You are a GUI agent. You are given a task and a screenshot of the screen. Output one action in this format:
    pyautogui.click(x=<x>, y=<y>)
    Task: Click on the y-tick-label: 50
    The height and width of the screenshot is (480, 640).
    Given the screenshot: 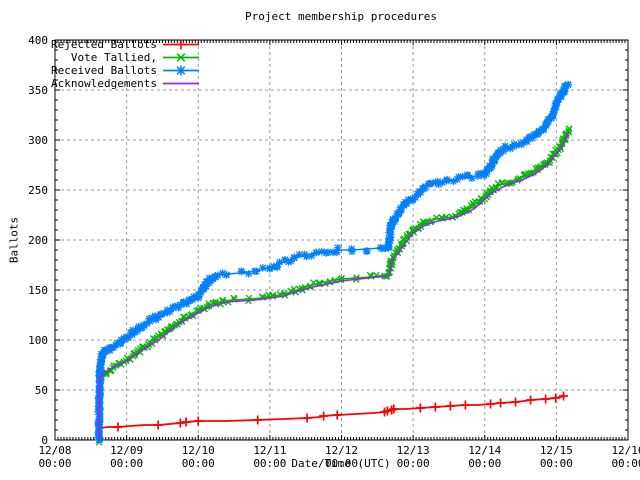 What is the action you would take?
    pyautogui.click(x=41, y=390)
    